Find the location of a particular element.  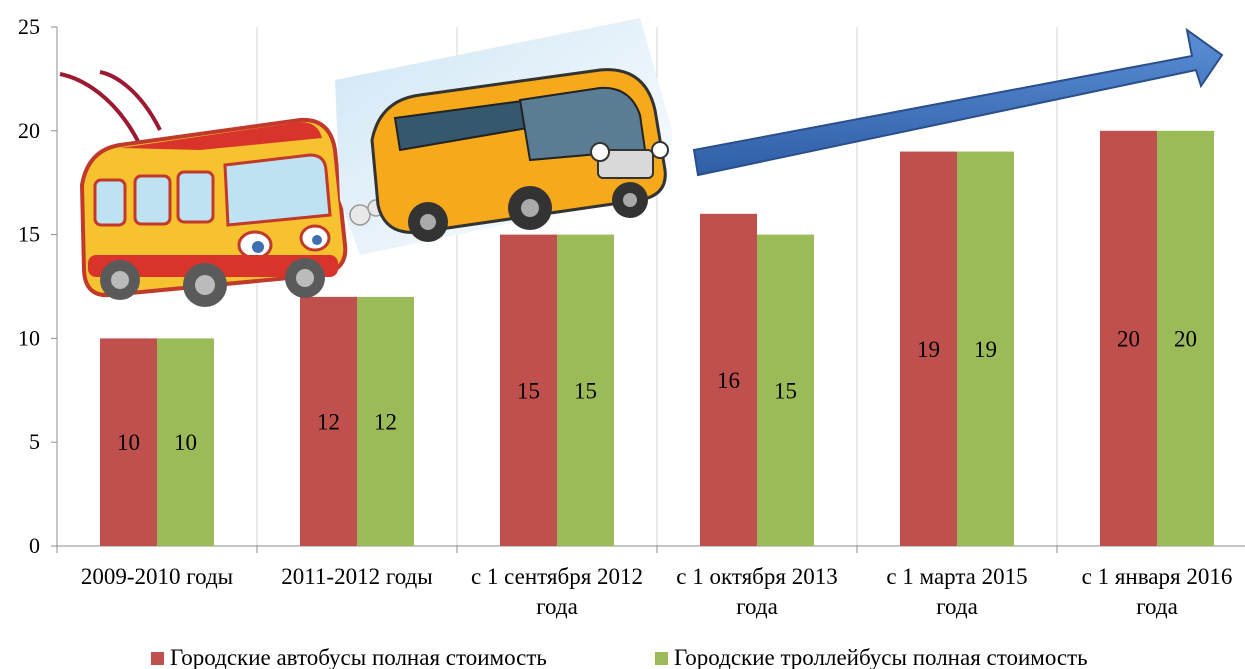

y-tick-label: 15 is located at coordinates (29, 234).